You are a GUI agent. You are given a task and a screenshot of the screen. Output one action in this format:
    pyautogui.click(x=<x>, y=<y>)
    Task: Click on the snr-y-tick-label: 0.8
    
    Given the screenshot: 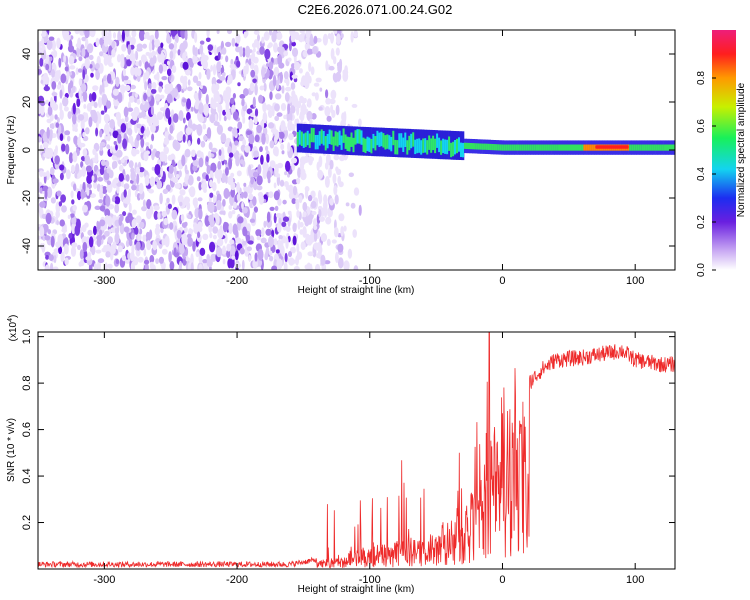 What is the action you would take?
    pyautogui.click(x=27, y=382)
    